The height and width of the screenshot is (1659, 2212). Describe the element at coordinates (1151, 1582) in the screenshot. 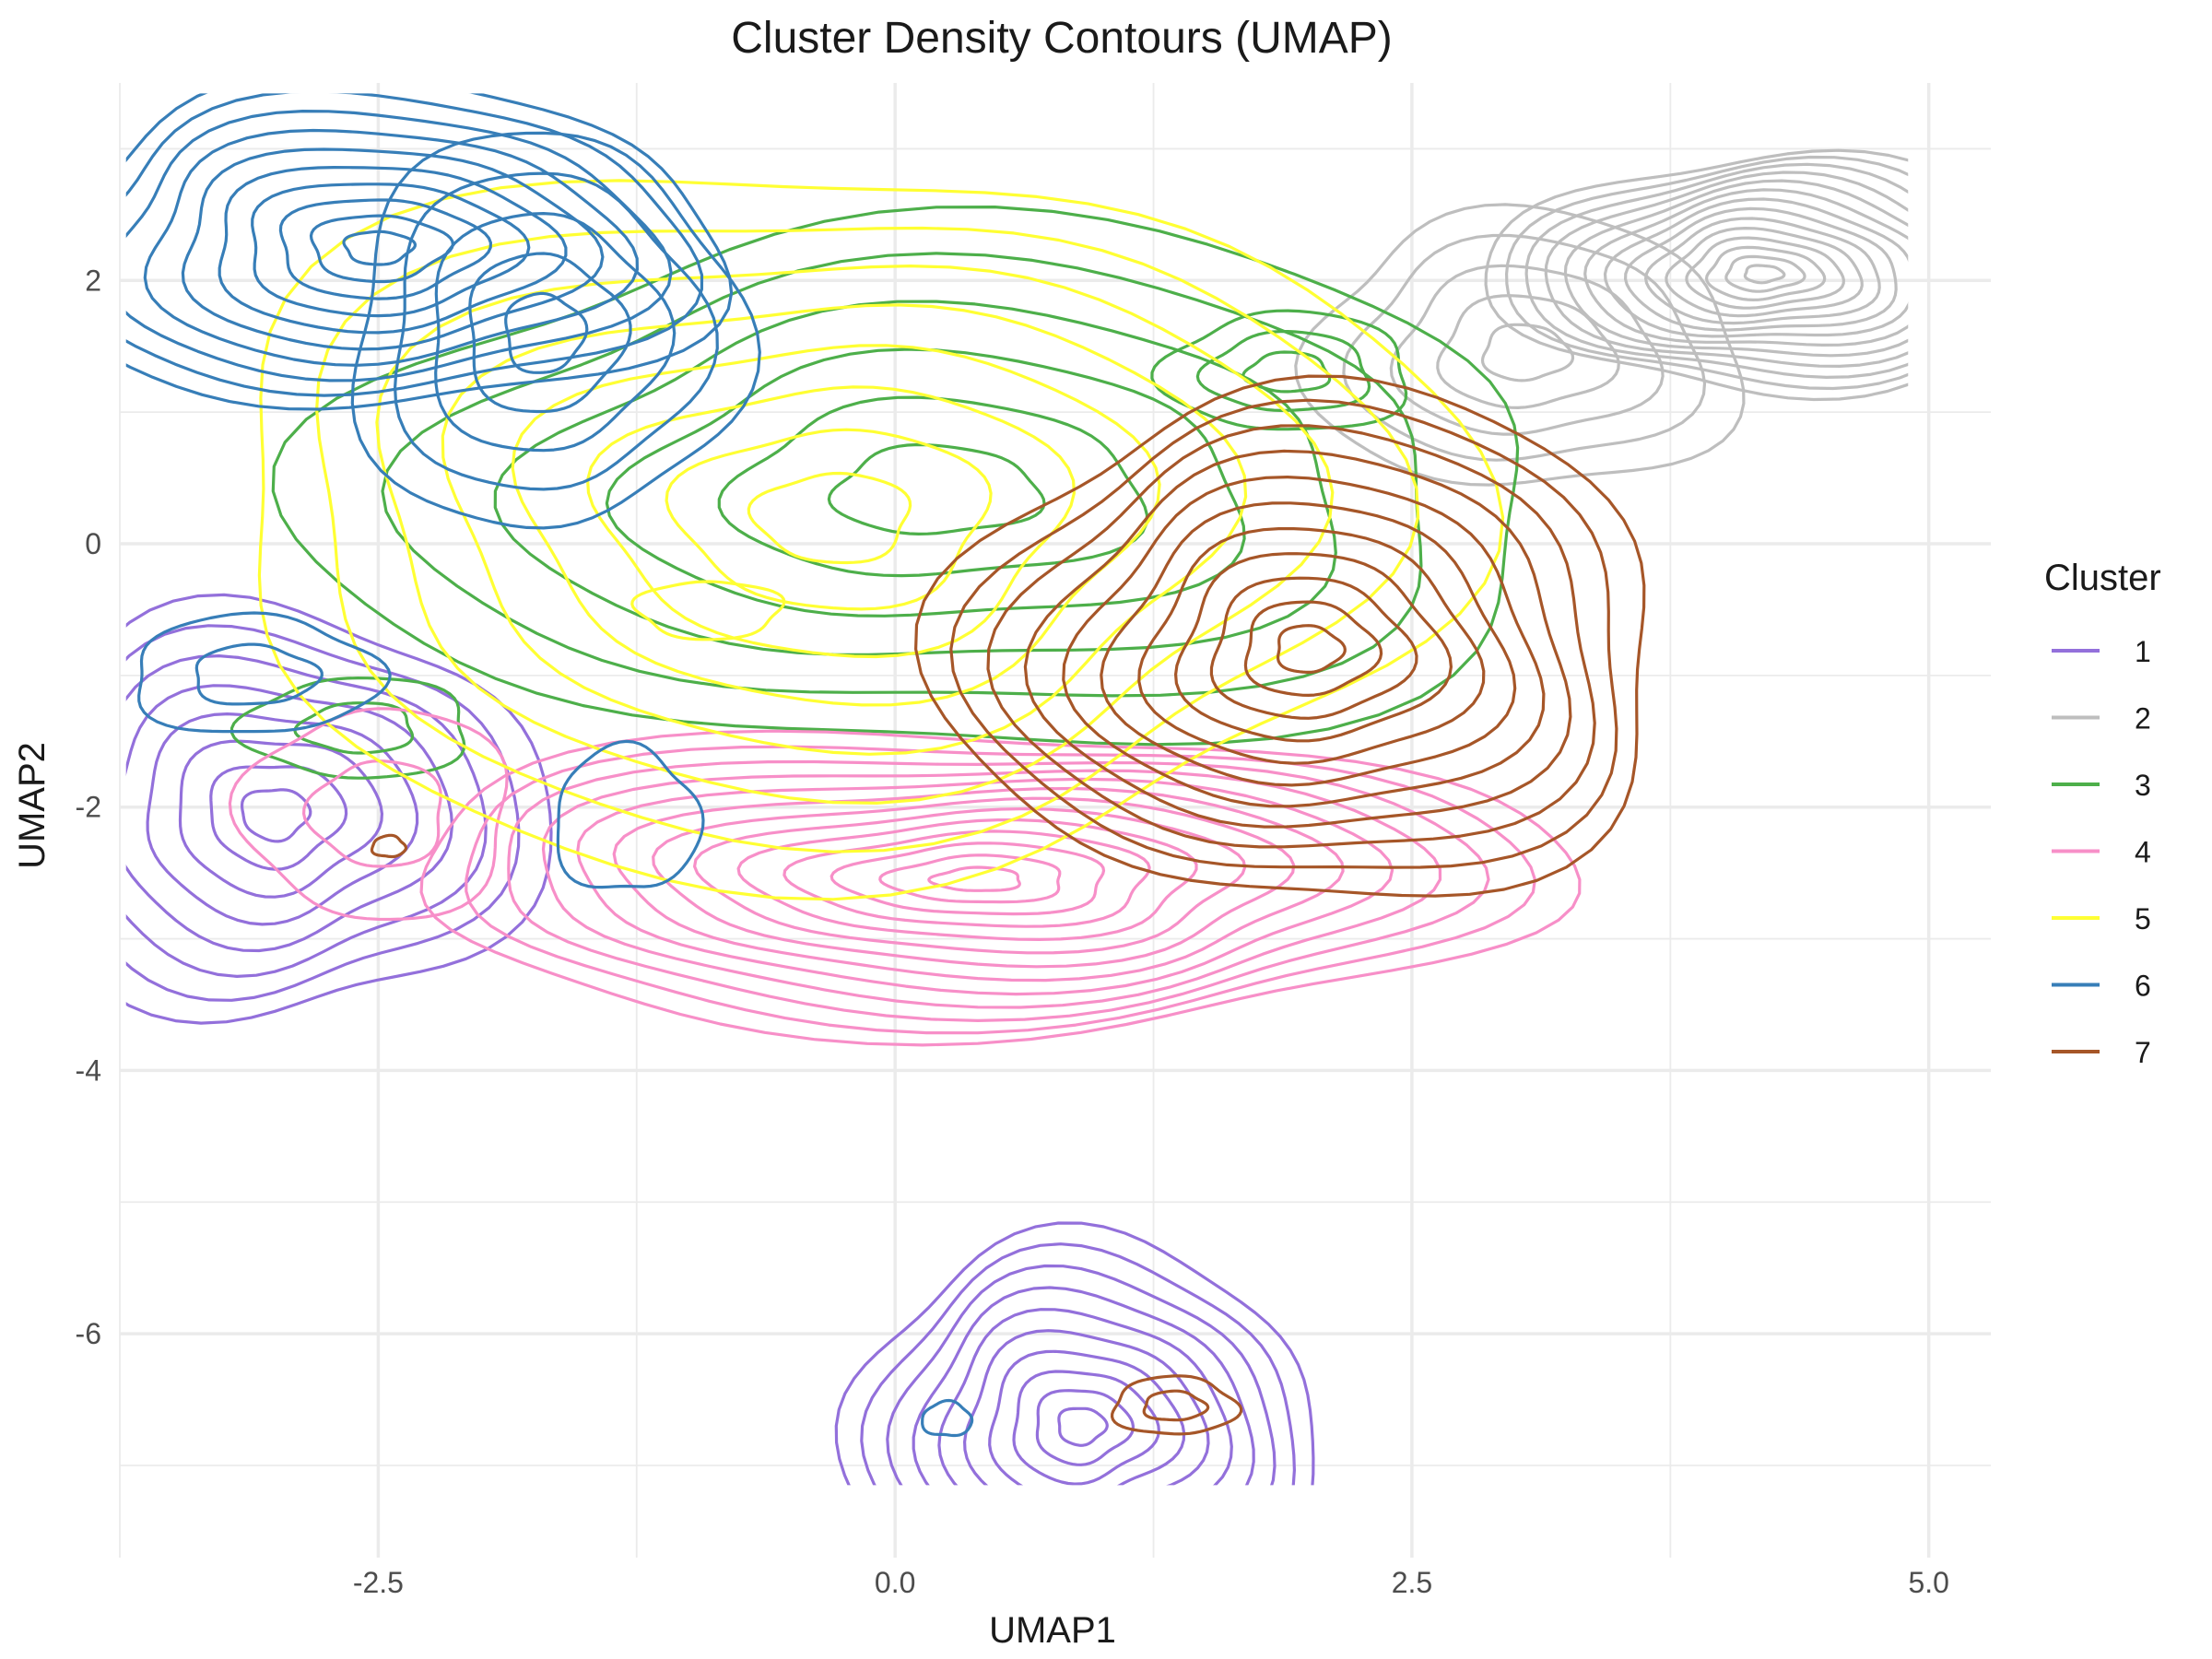

I see `x-axis: -2.5 0.0 2.5 5.0` at that location.